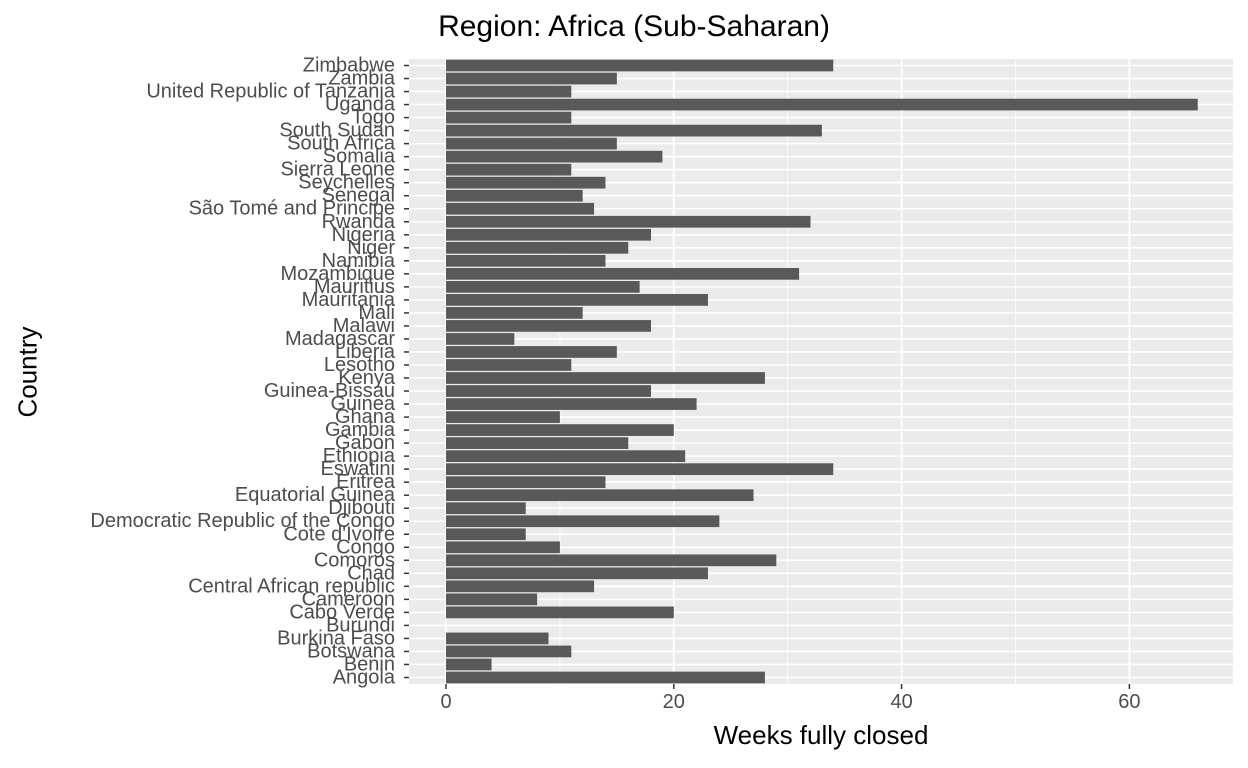 This screenshot has width=1248, height=768. What do you see at coordinates (358, 196) in the screenshot?
I see `y-tick-label: Senegal` at bounding box center [358, 196].